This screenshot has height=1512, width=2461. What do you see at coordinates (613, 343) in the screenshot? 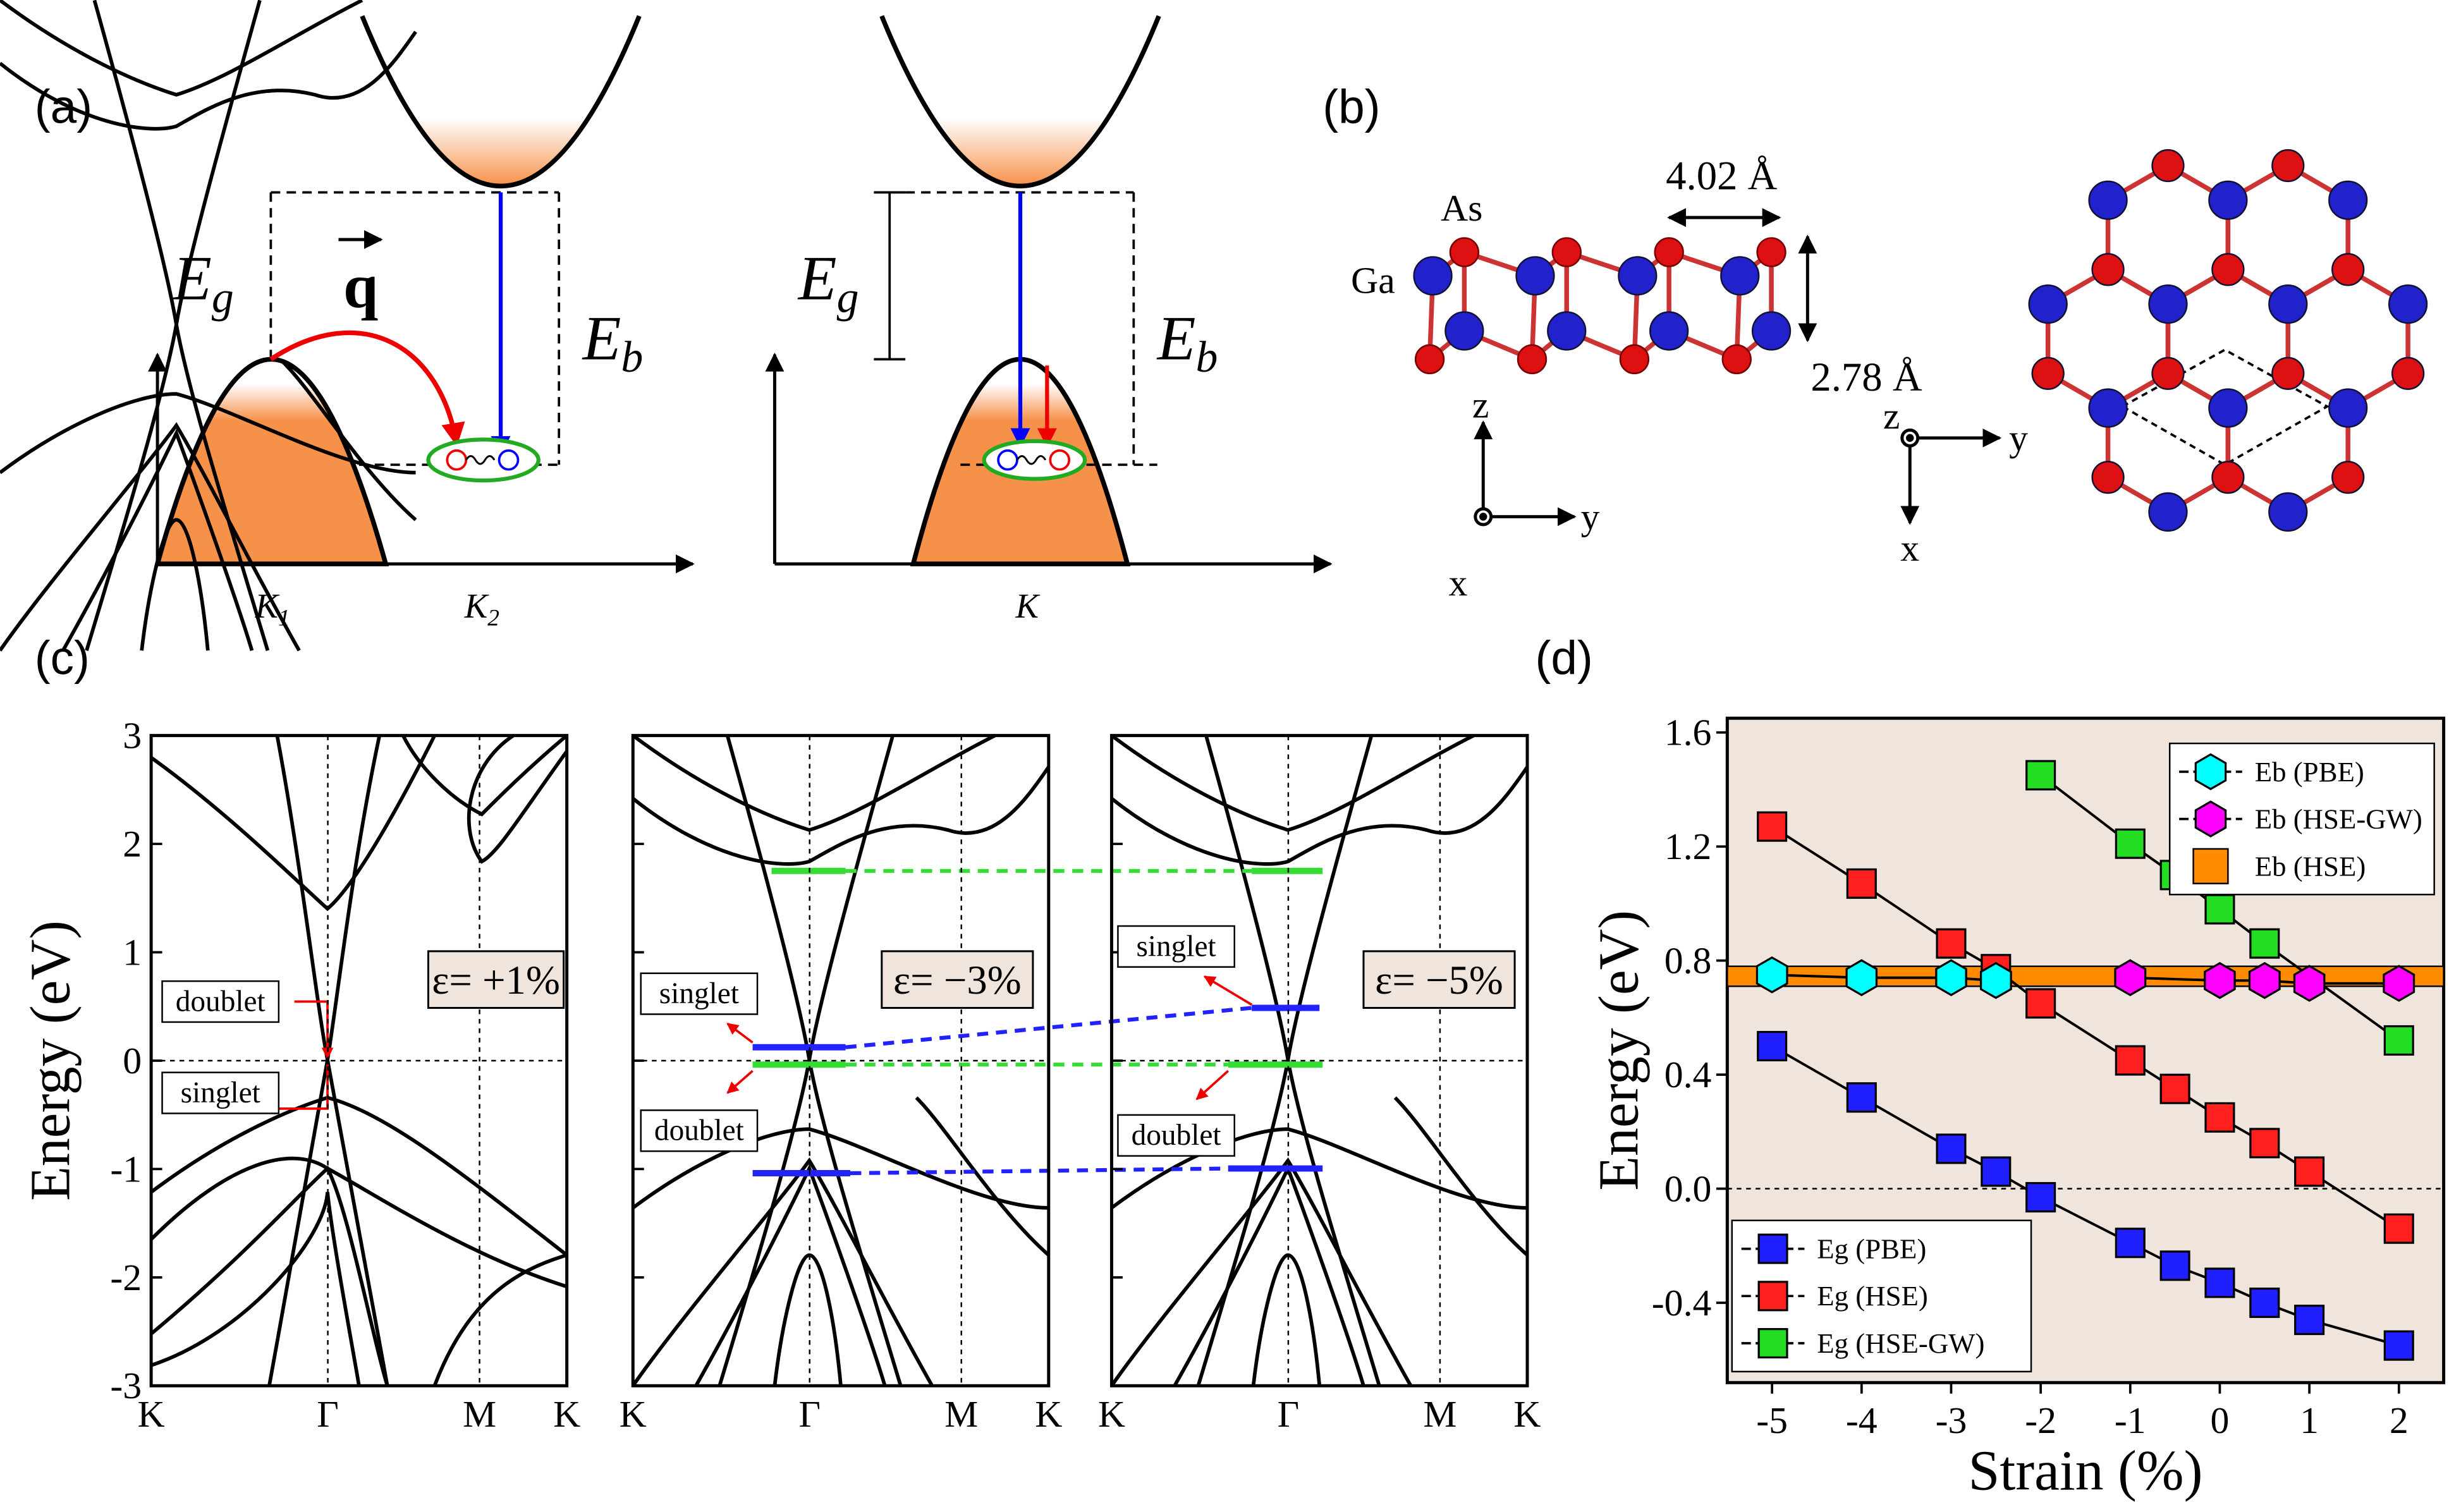
I see `binding-label: Eb` at bounding box center [613, 343].